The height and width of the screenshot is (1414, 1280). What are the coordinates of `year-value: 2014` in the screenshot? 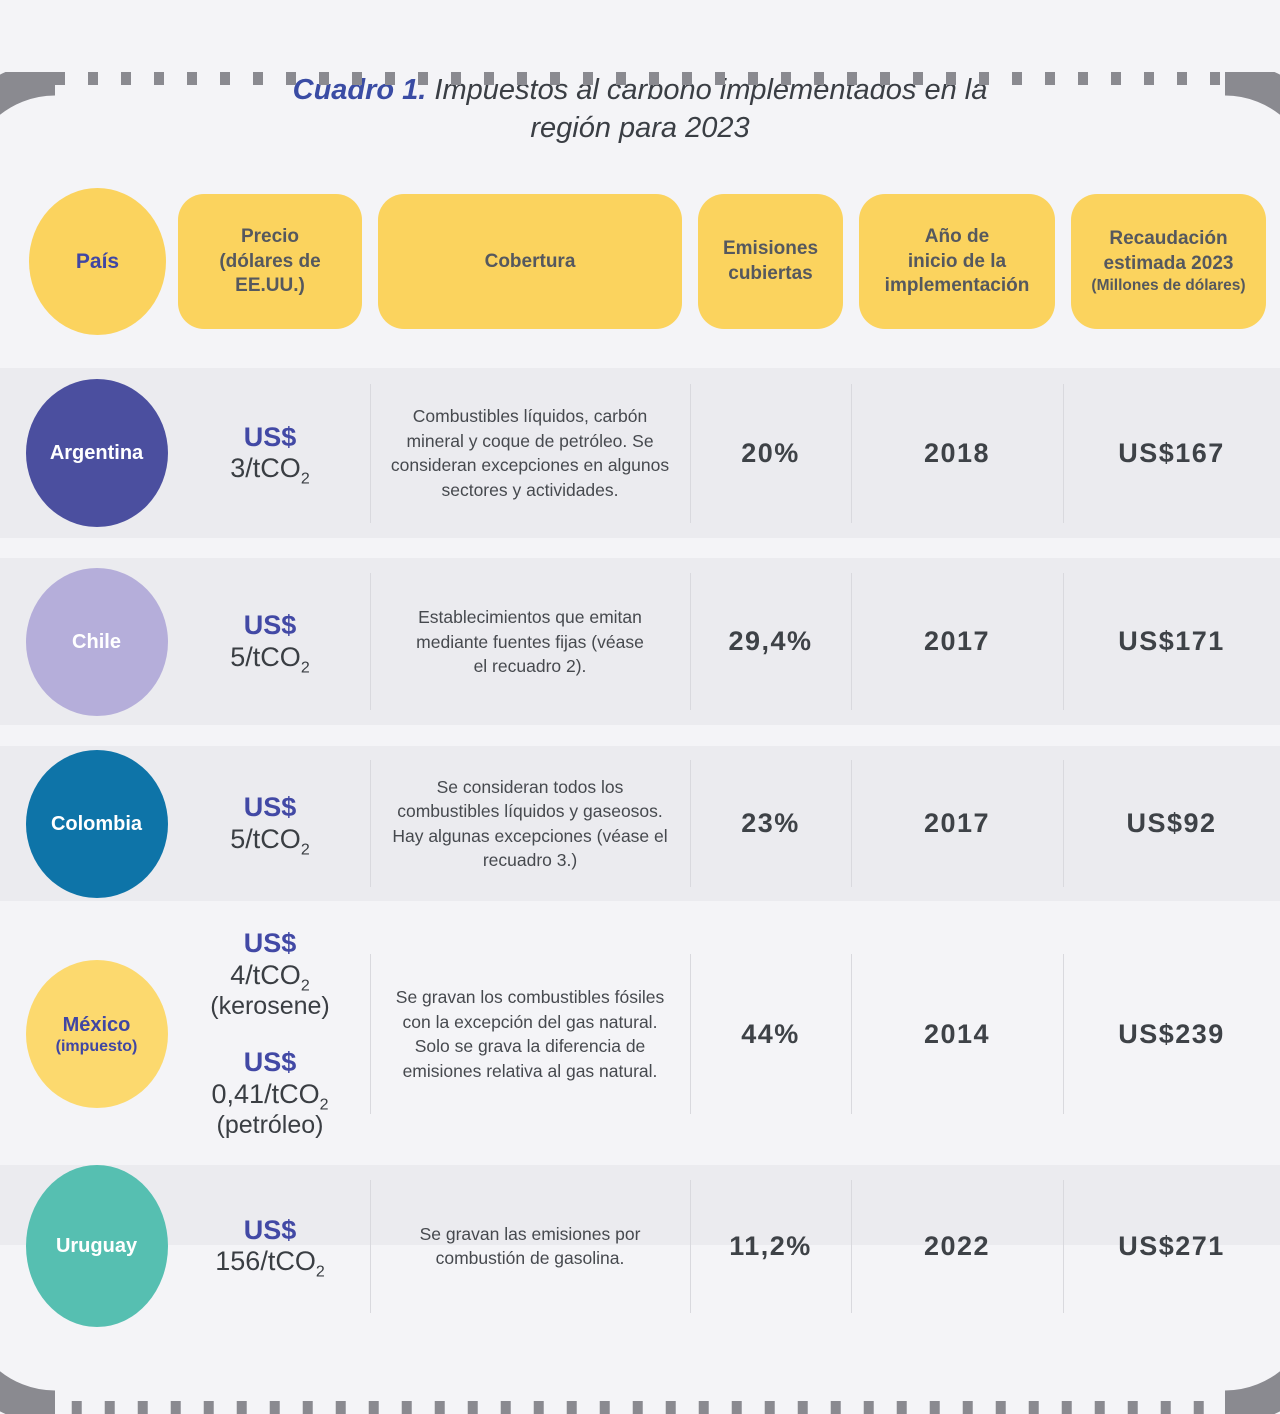 It's located at (957, 1033).